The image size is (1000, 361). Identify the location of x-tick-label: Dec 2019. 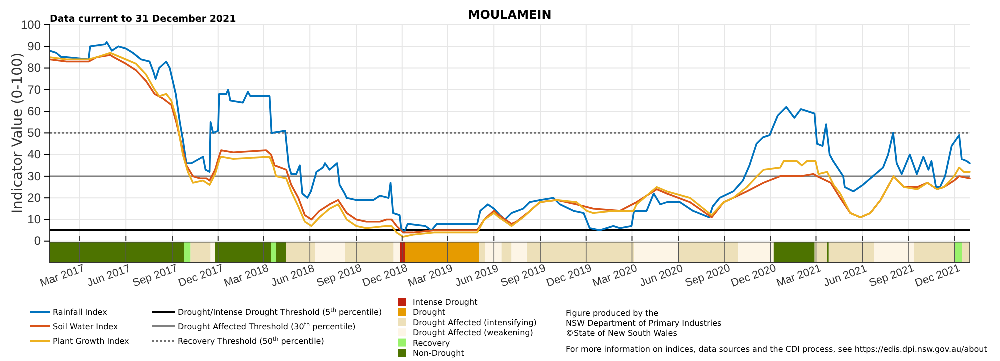
(569, 276).